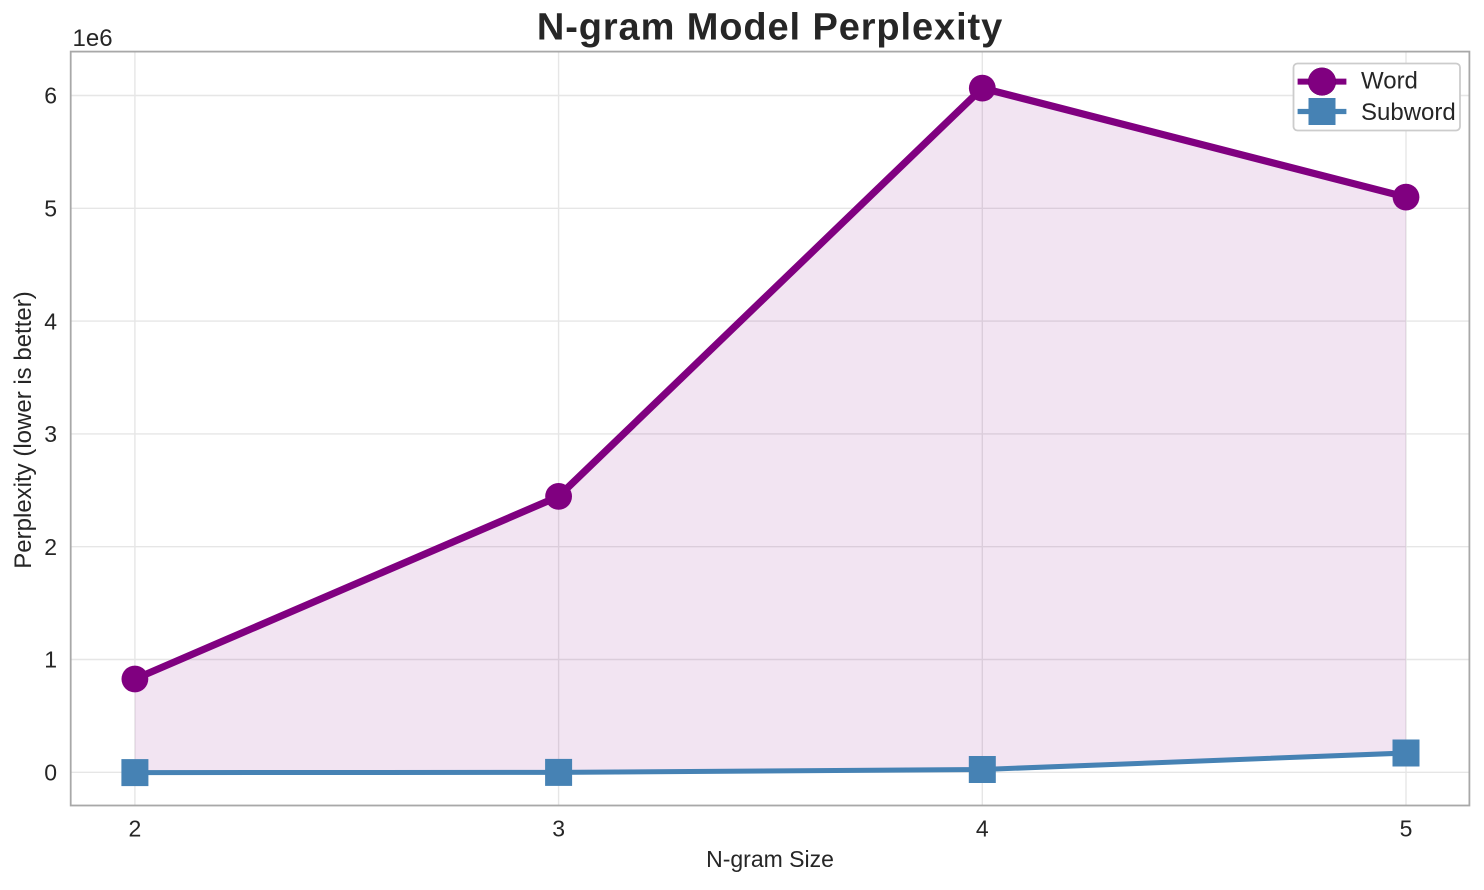 The width and height of the screenshot is (1484, 890). Describe the element at coordinates (50, 96) in the screenshot. I see `svg-text: 6` at that location.